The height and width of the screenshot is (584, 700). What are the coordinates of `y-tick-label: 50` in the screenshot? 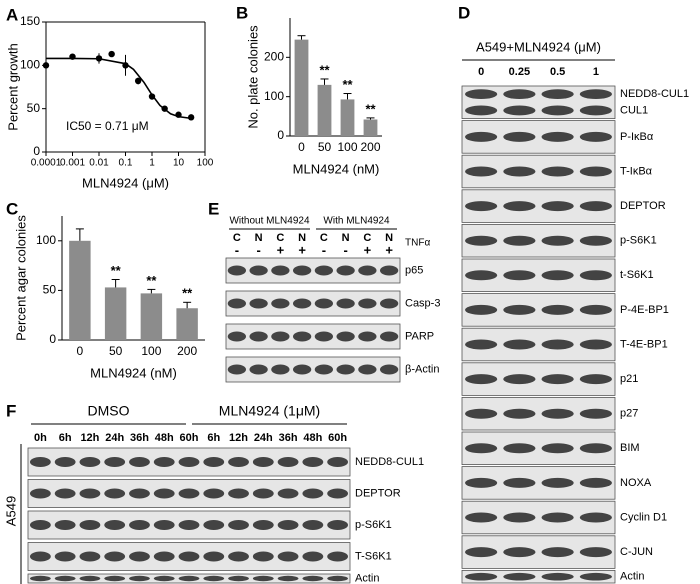 It's located at (50, 290).